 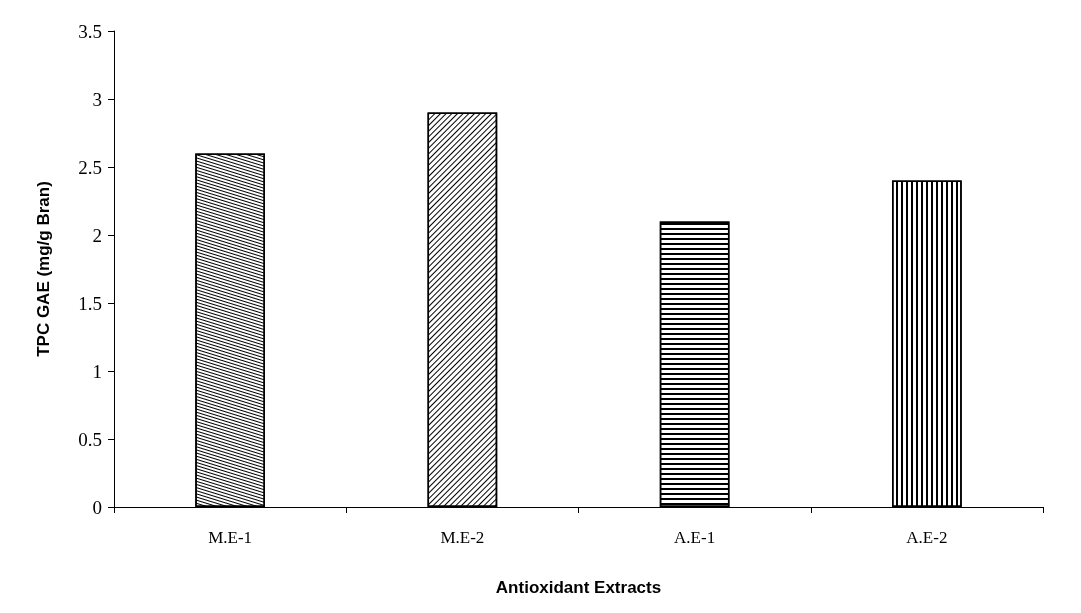 What do you see at coordinates (97, 99) in the screenshot?
I see `y-tick-label: 3` at bounding box center [97, 99].